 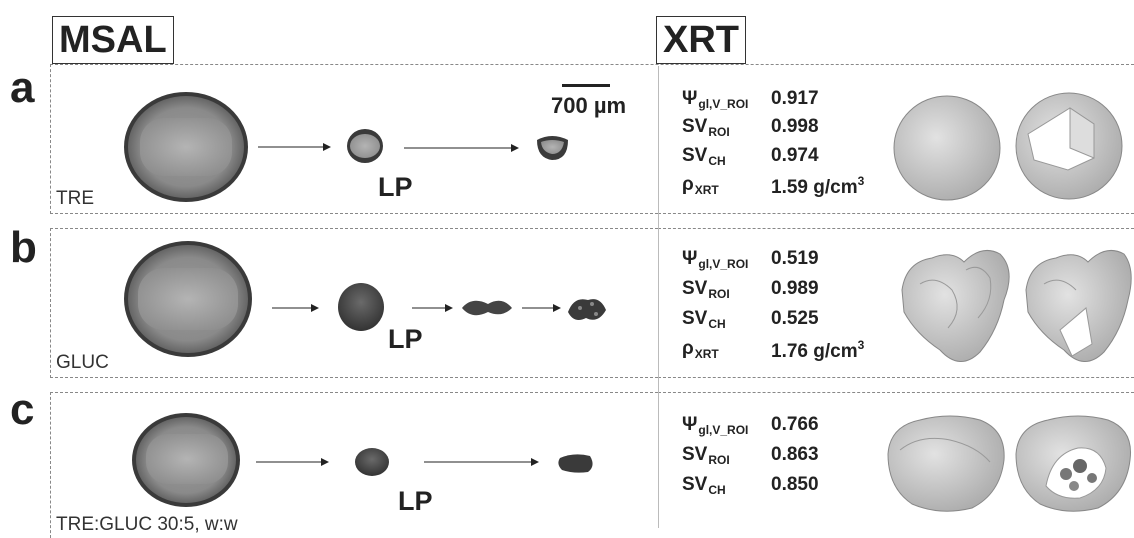 I want to click on panel-b, so click(x=354, y=303).